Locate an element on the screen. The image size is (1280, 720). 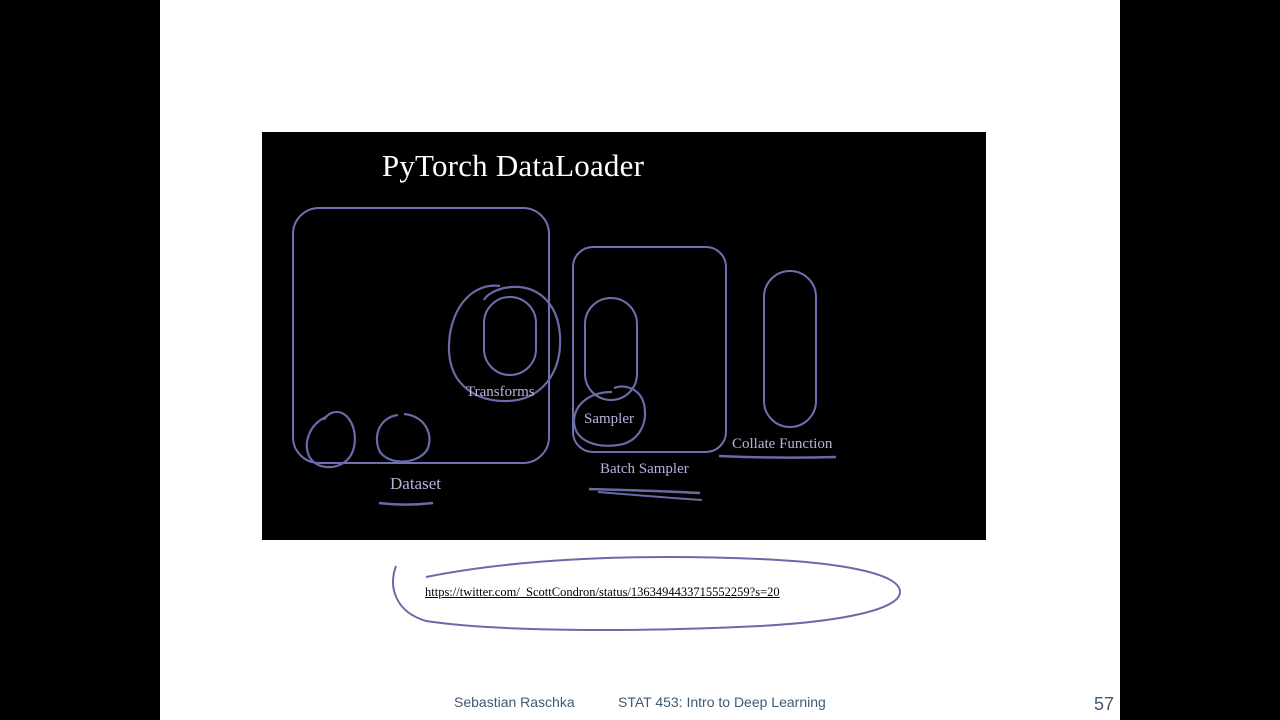
sampler-circle-annotation is located at coordinates (609, 416).